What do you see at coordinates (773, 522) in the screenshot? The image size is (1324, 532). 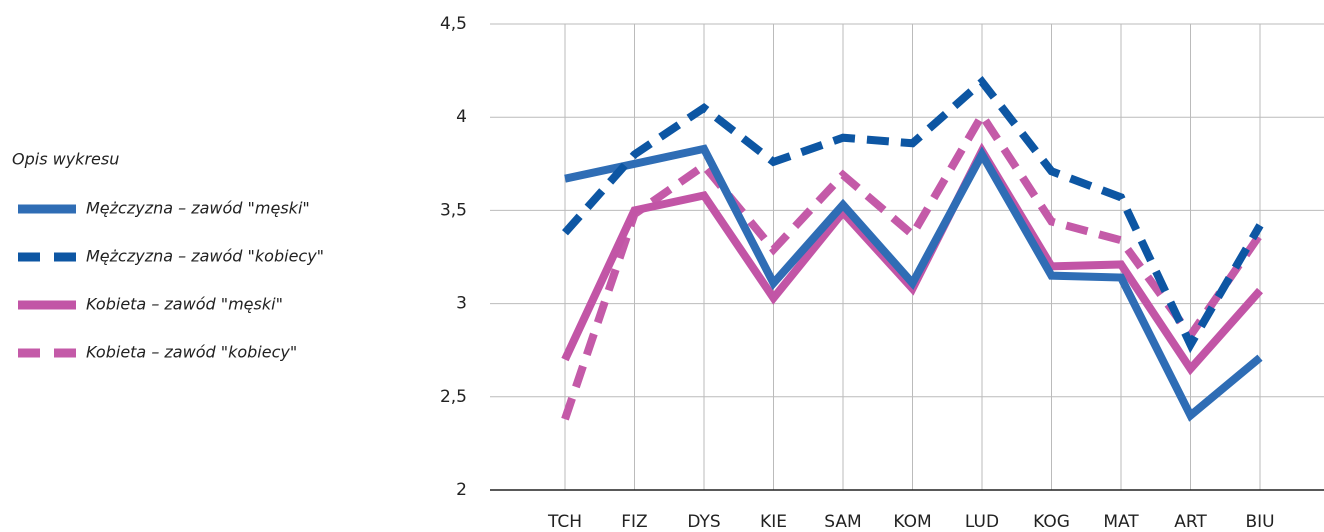 I see `x-tick-label: KIE` at bounding box center [773, 522].